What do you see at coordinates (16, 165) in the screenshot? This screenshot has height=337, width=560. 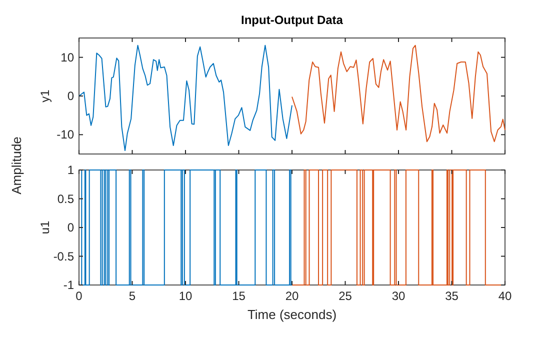 I see `text: Amplitude` at bounding box center [16, 165].